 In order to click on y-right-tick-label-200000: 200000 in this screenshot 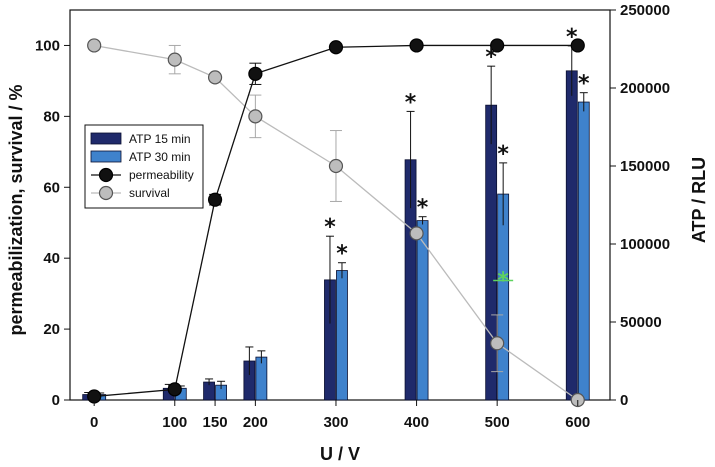, I will do `click(645, 88)`.